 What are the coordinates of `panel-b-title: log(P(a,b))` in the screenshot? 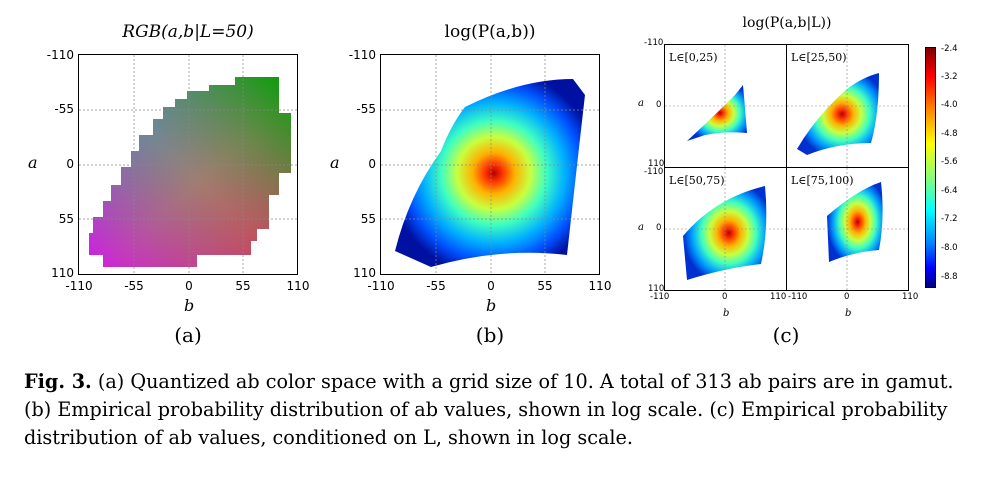 It's located at (490, 32).